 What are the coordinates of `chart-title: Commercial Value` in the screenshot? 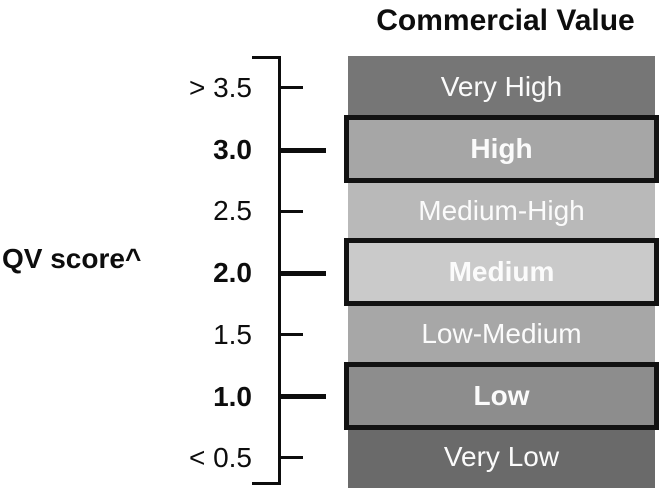 It's located at (505, 20).